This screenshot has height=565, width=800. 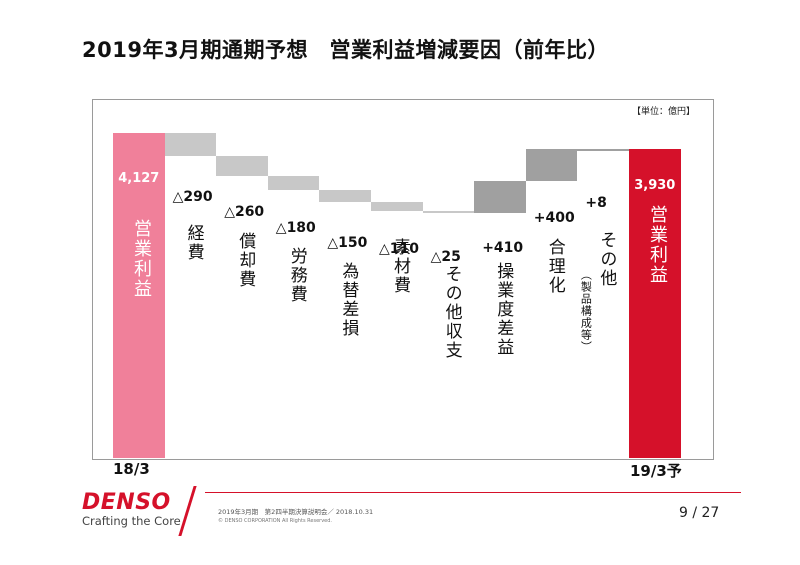 What do you see at coordinates (656, 471) in the screenshot?
I see `x-label-end: 19/3予` at bounding box center [656, 471].